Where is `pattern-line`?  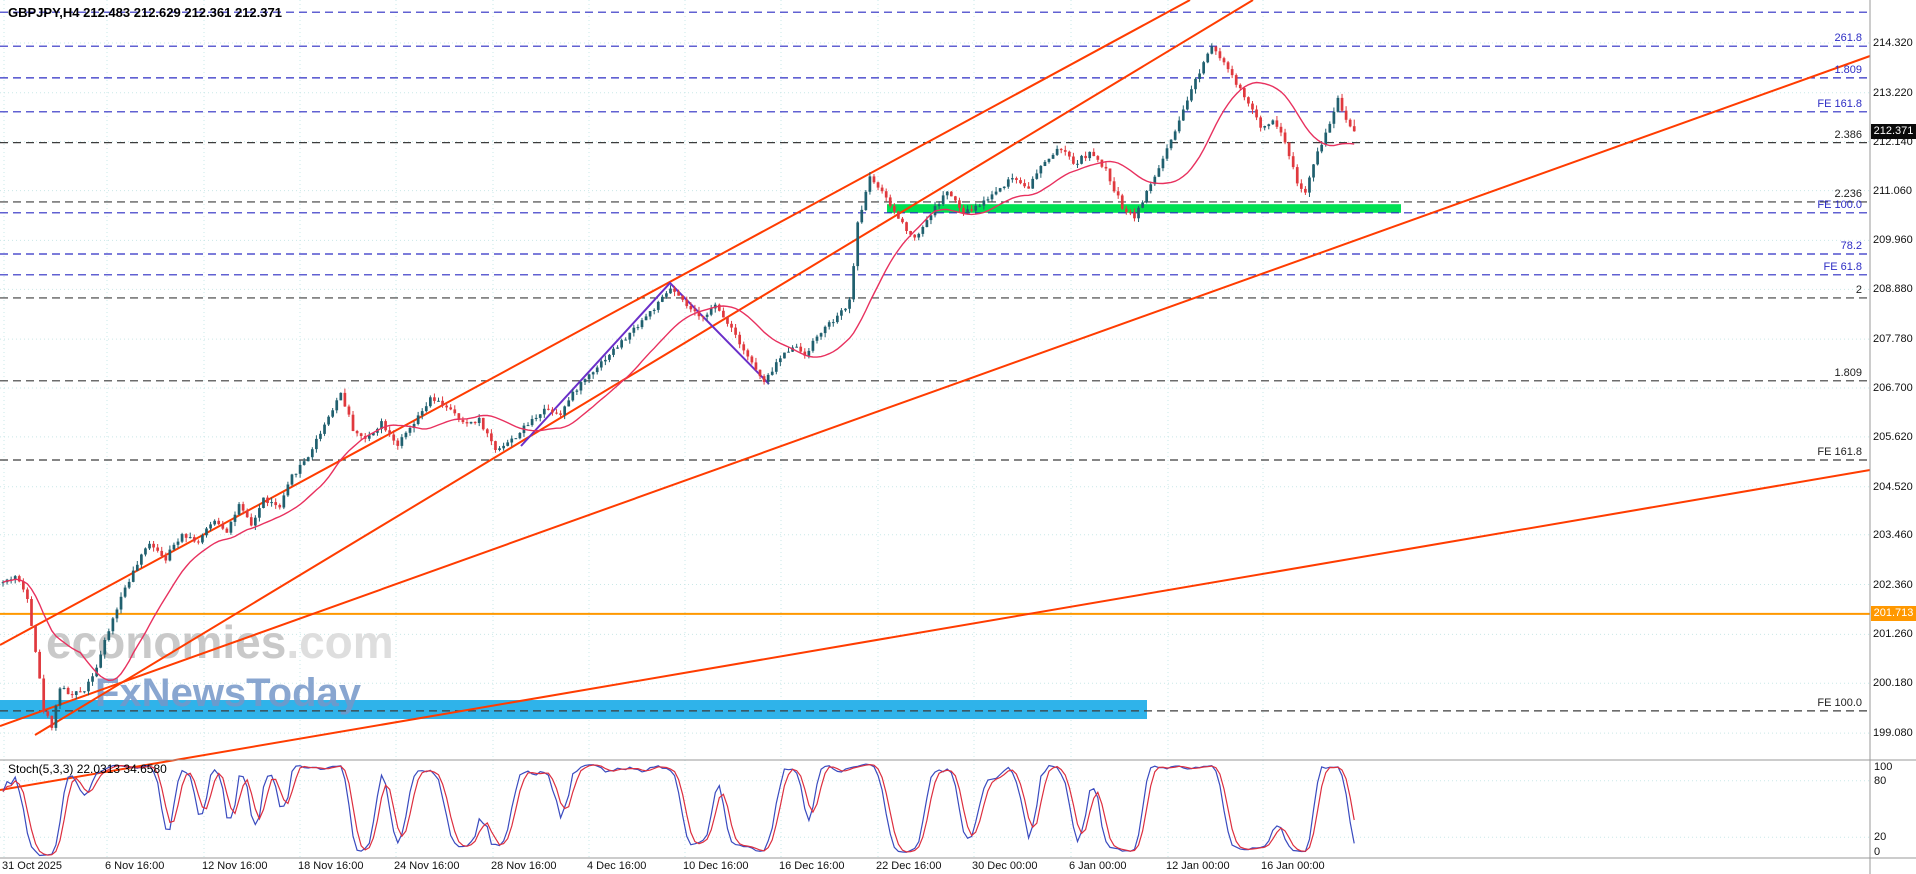 pattern-line is located at coordinates (645, 364).